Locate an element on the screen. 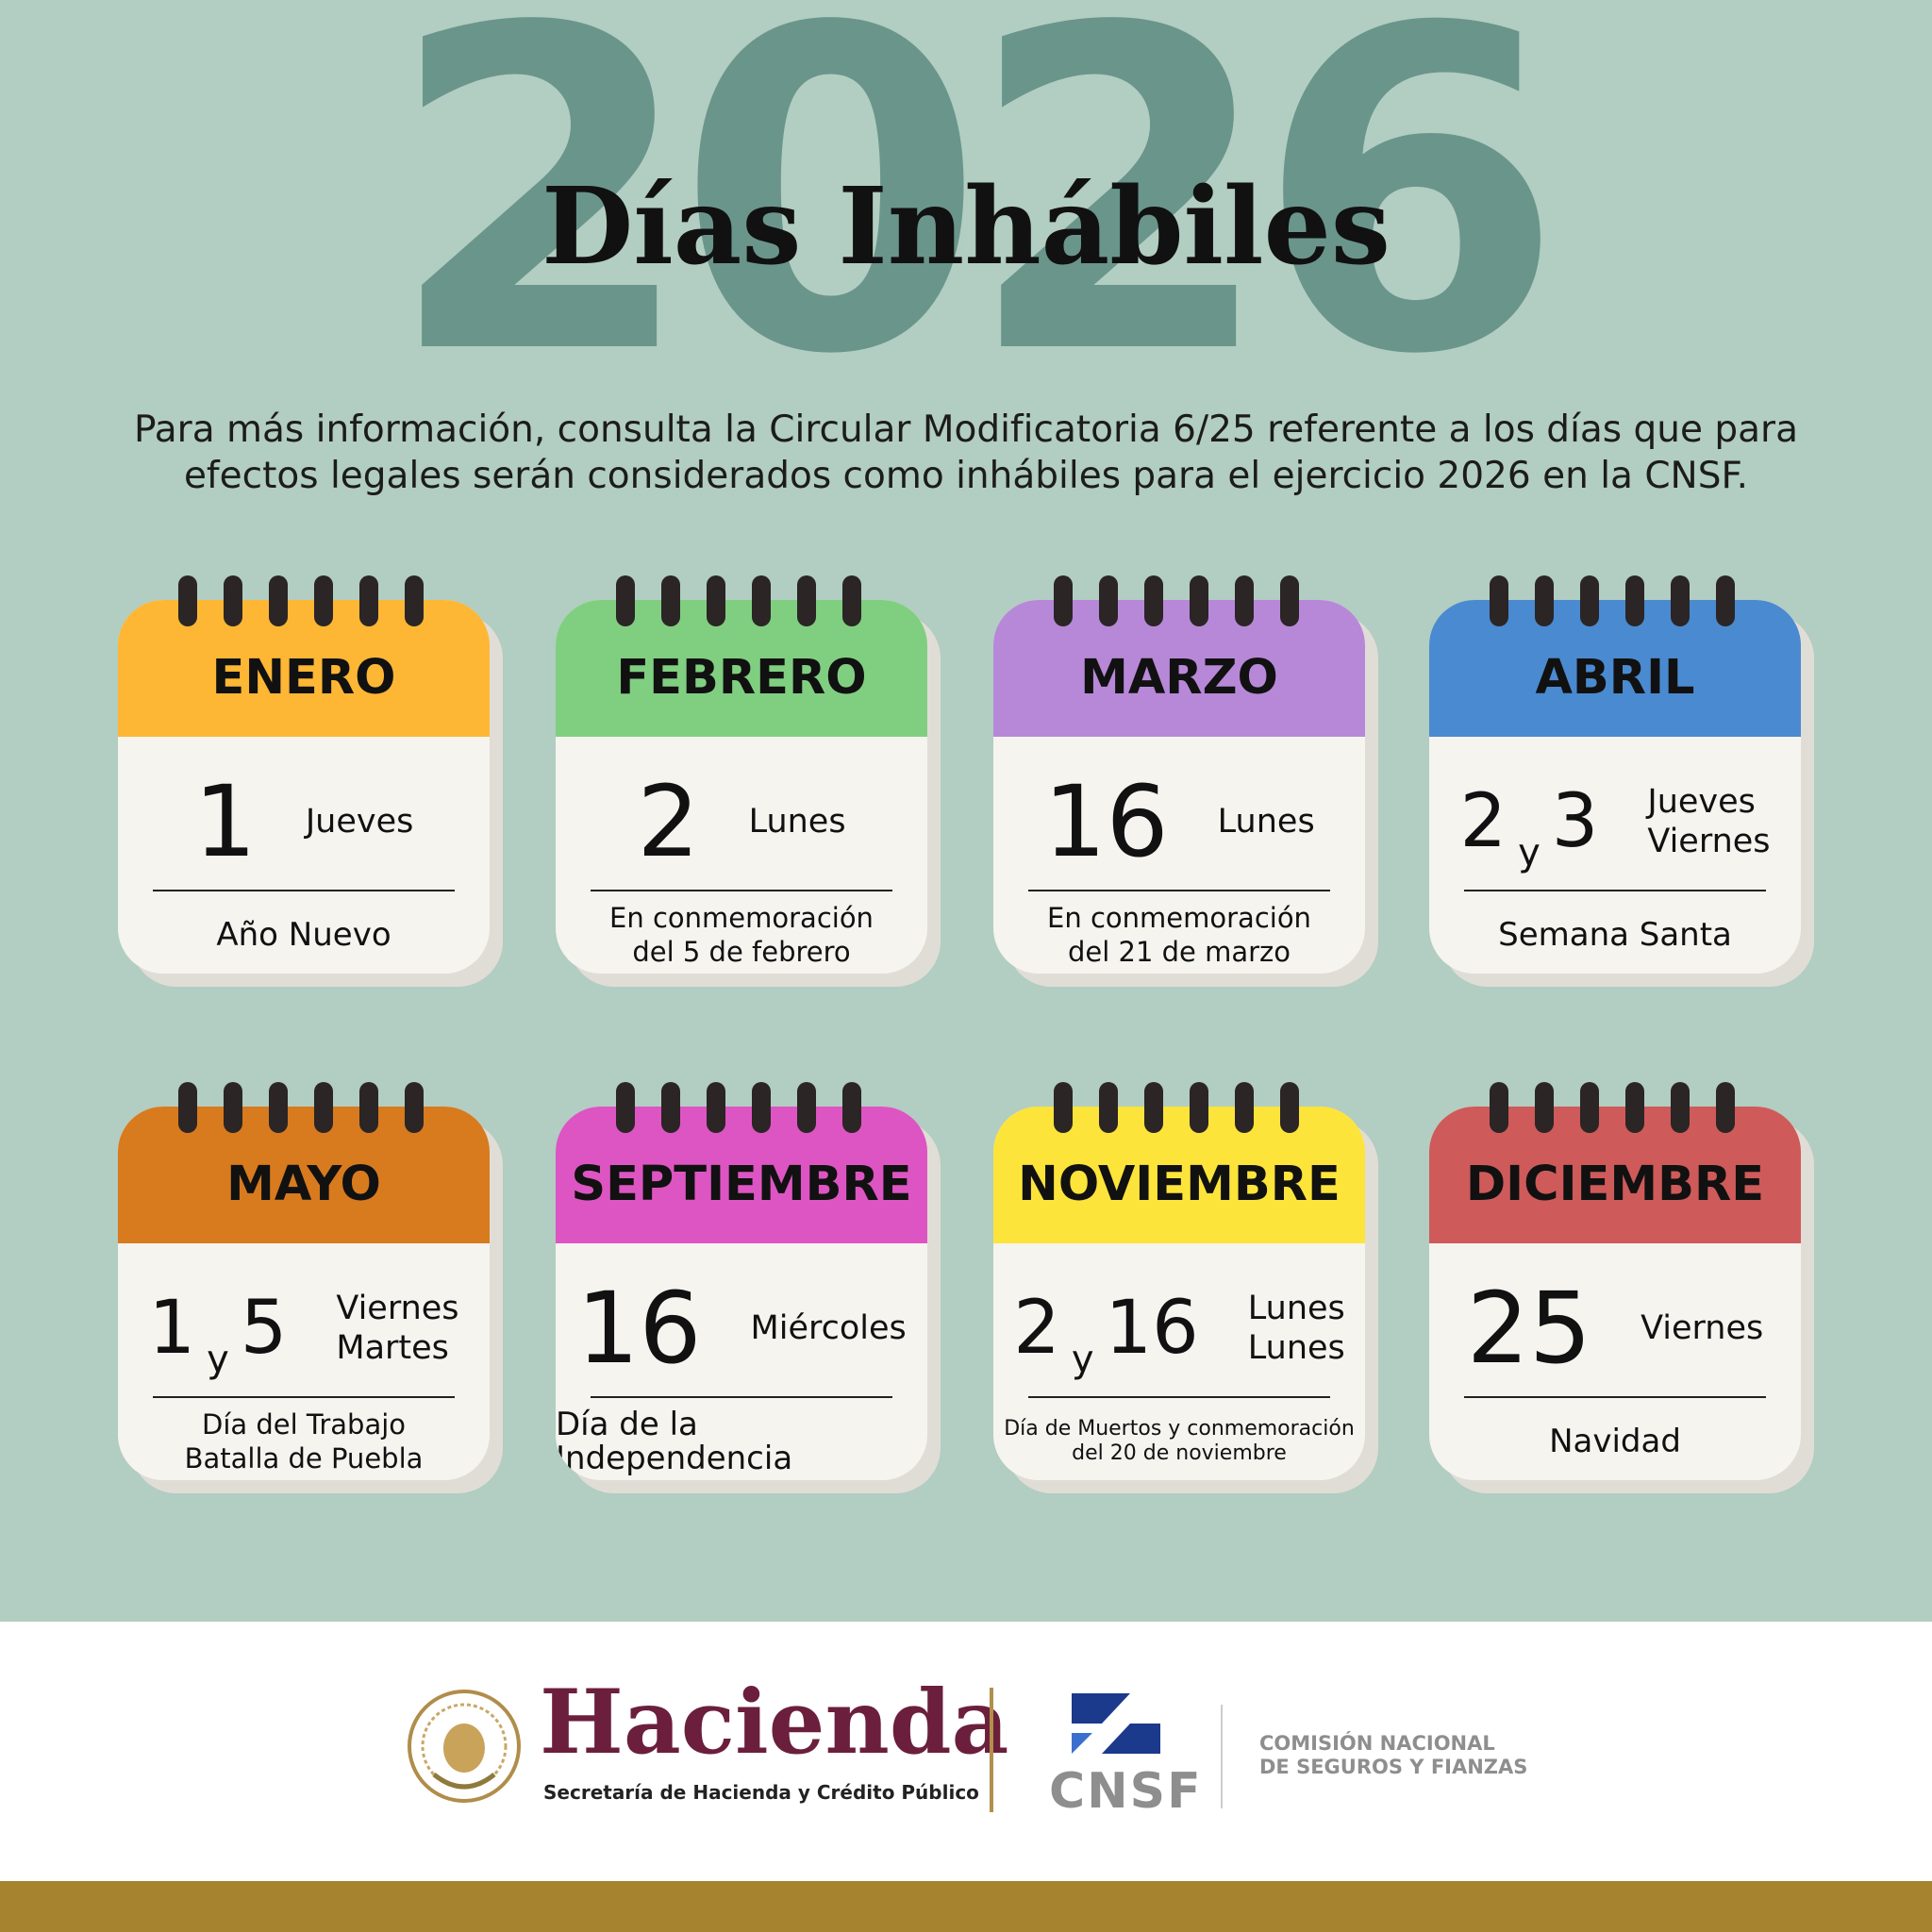  weekdays: Lunes Lunes is located at coordinates (1297, 1329).